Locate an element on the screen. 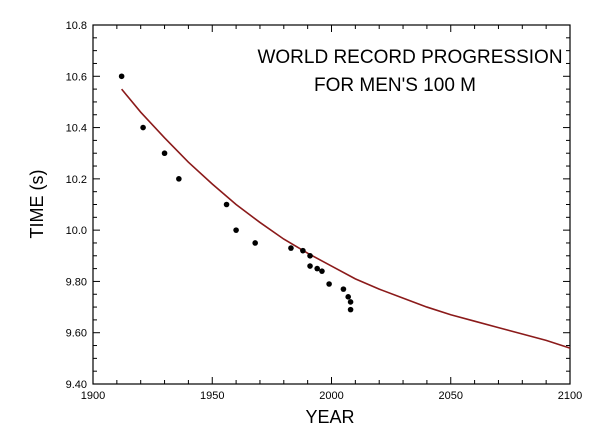 The height and width of the screenshot is (432, 600). x-tick-label: 2050 is located at coordinates (451, 396).